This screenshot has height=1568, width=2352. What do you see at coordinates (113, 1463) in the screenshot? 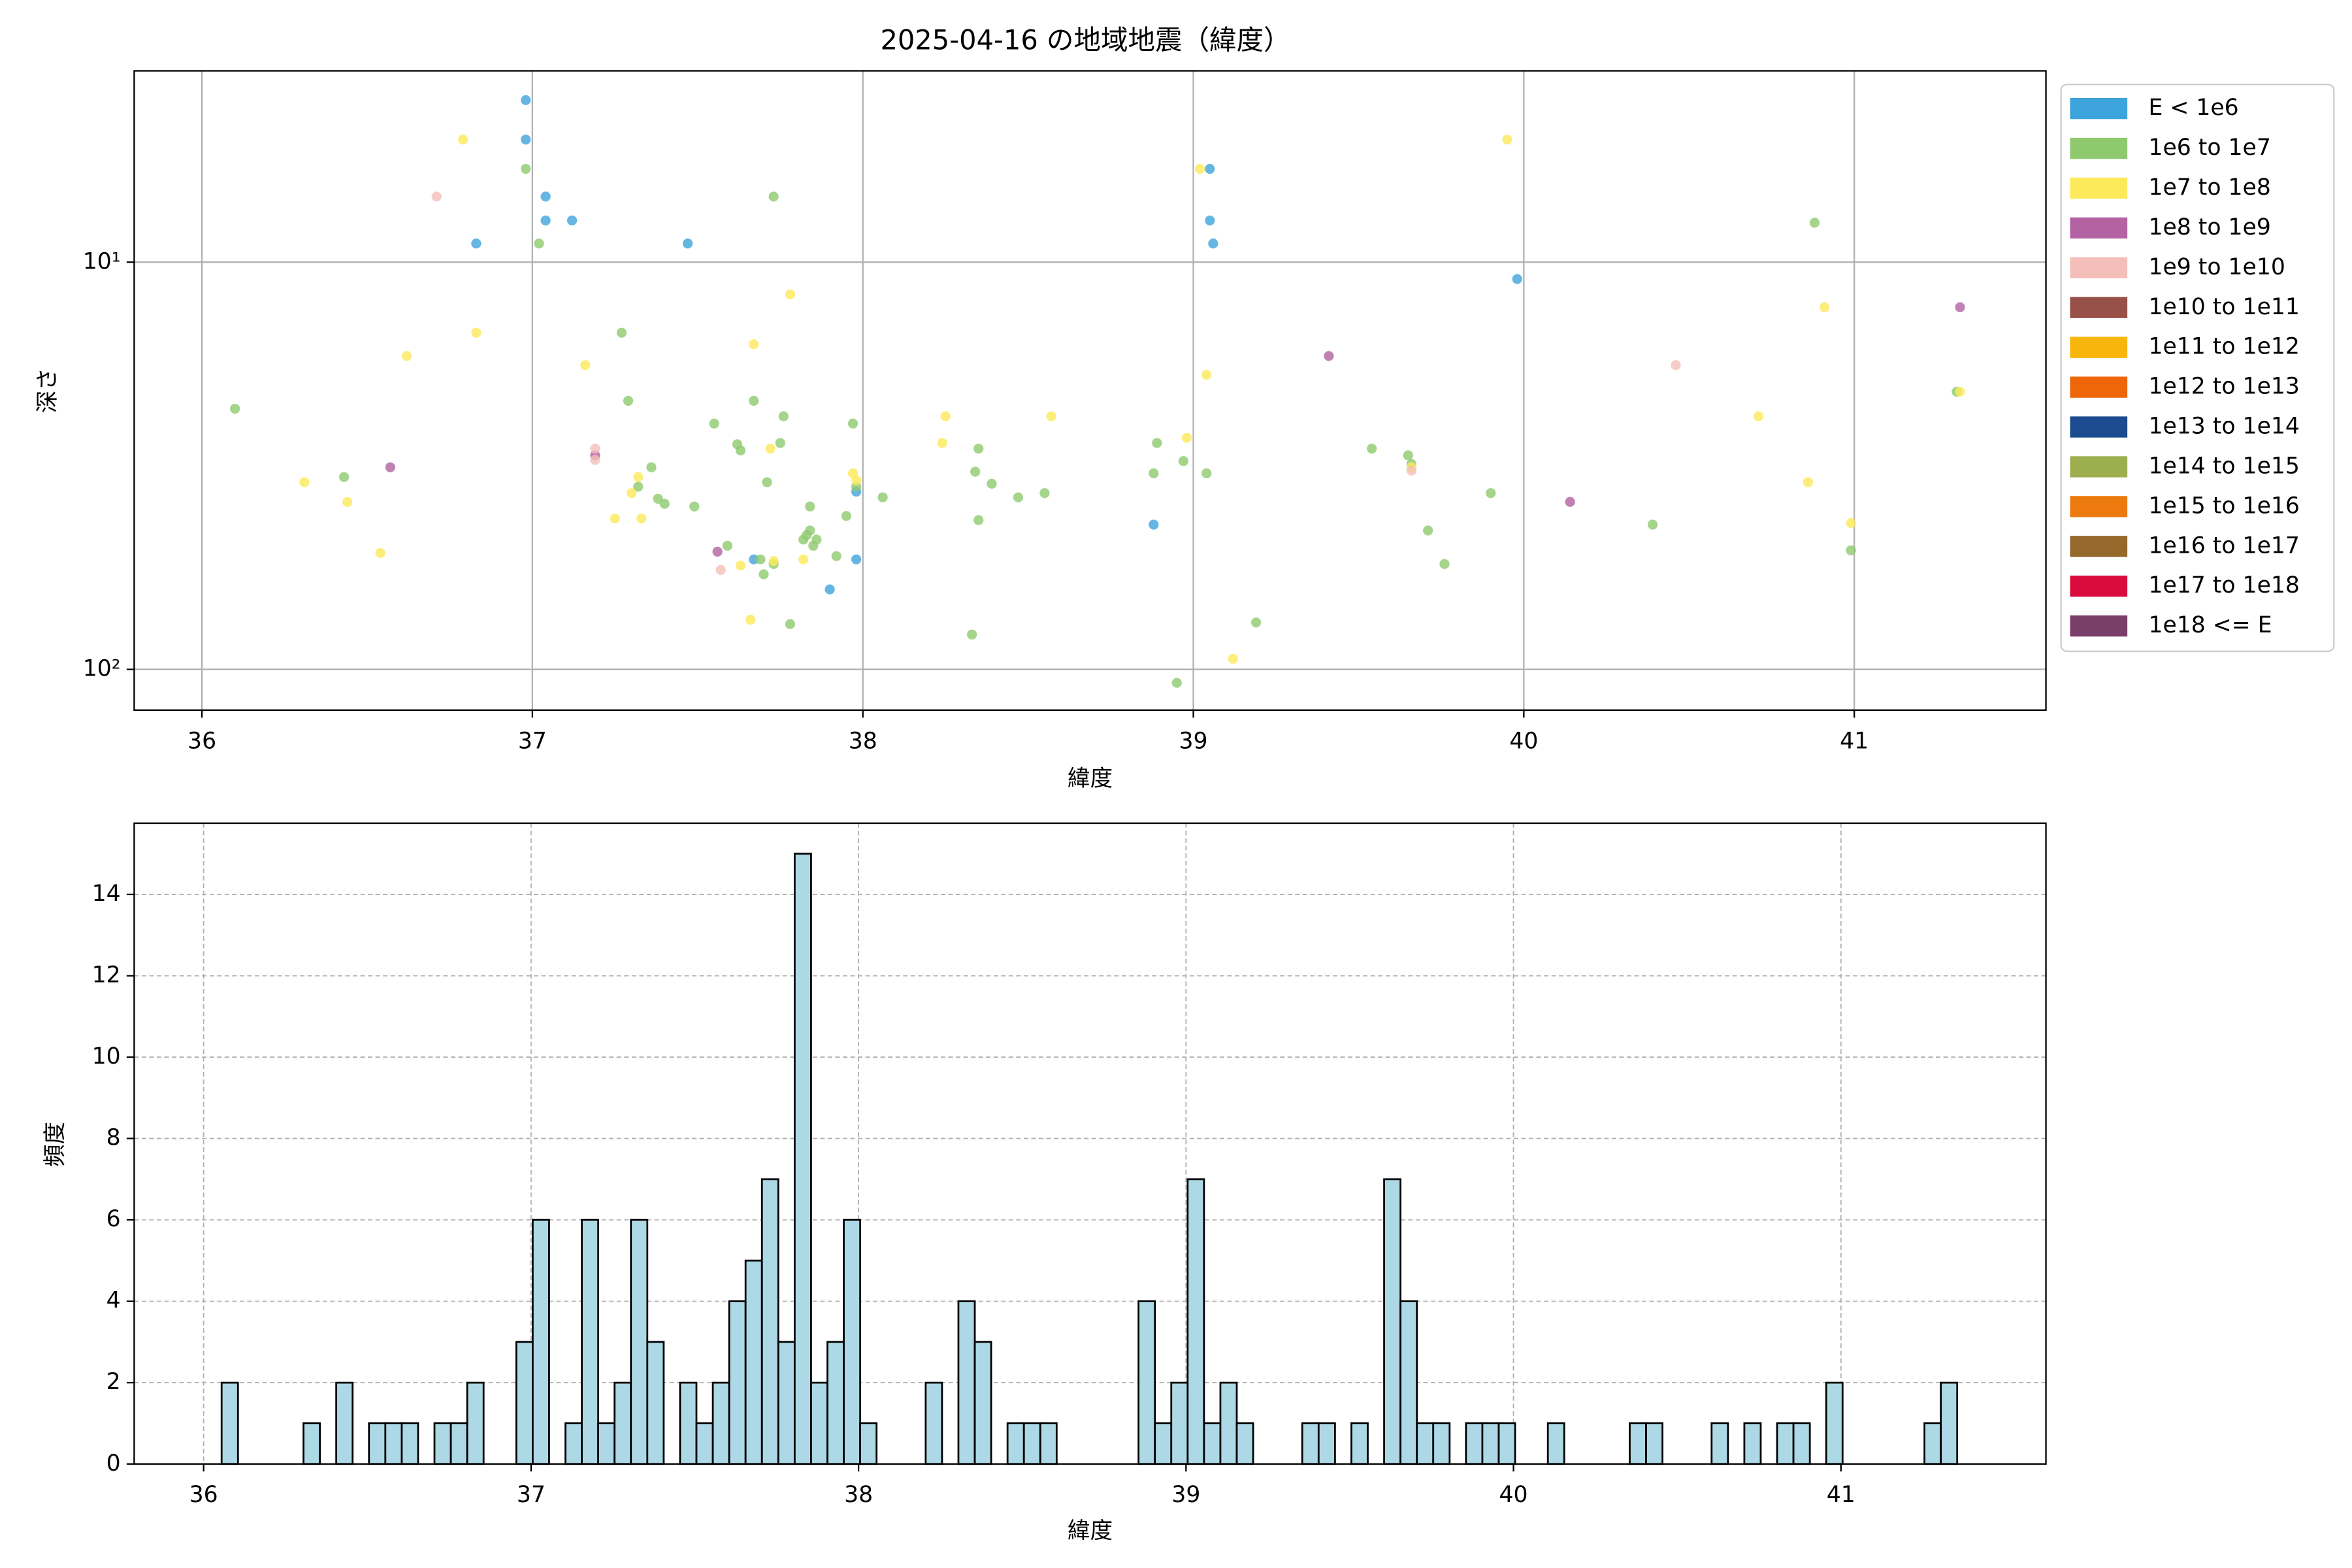
I see `y-tick-label: 0` at bounding box center [113, 1463].